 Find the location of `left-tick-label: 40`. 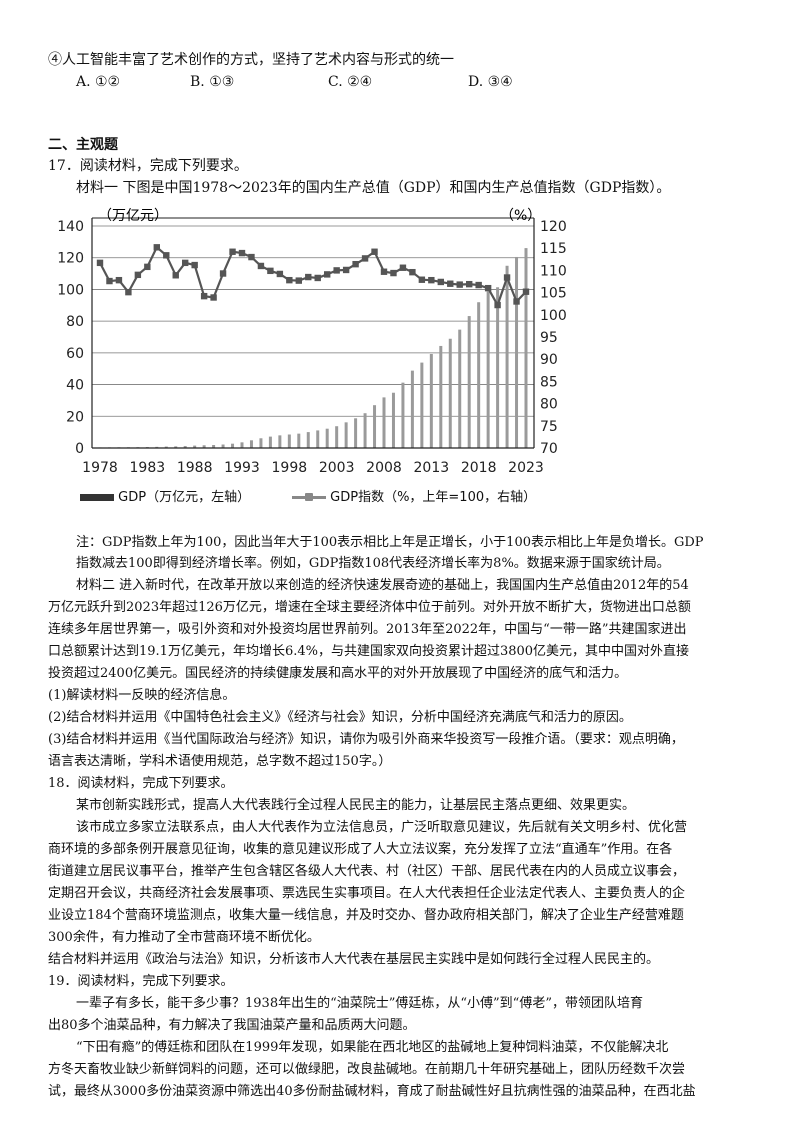

left-tick-label: 40 is located at coordinates (75, 386).